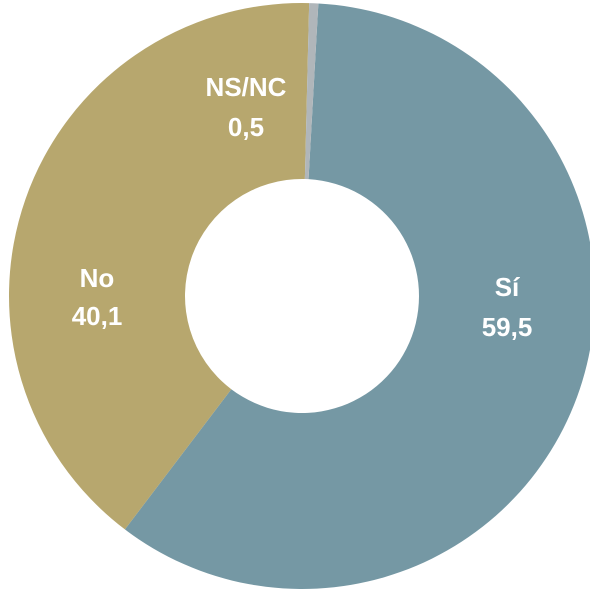 The image size is (590, 591). Describe the element at coordinates (246, 127) in the screenshot. I see `slice-label-nsnc-value: 0,5` at that location.